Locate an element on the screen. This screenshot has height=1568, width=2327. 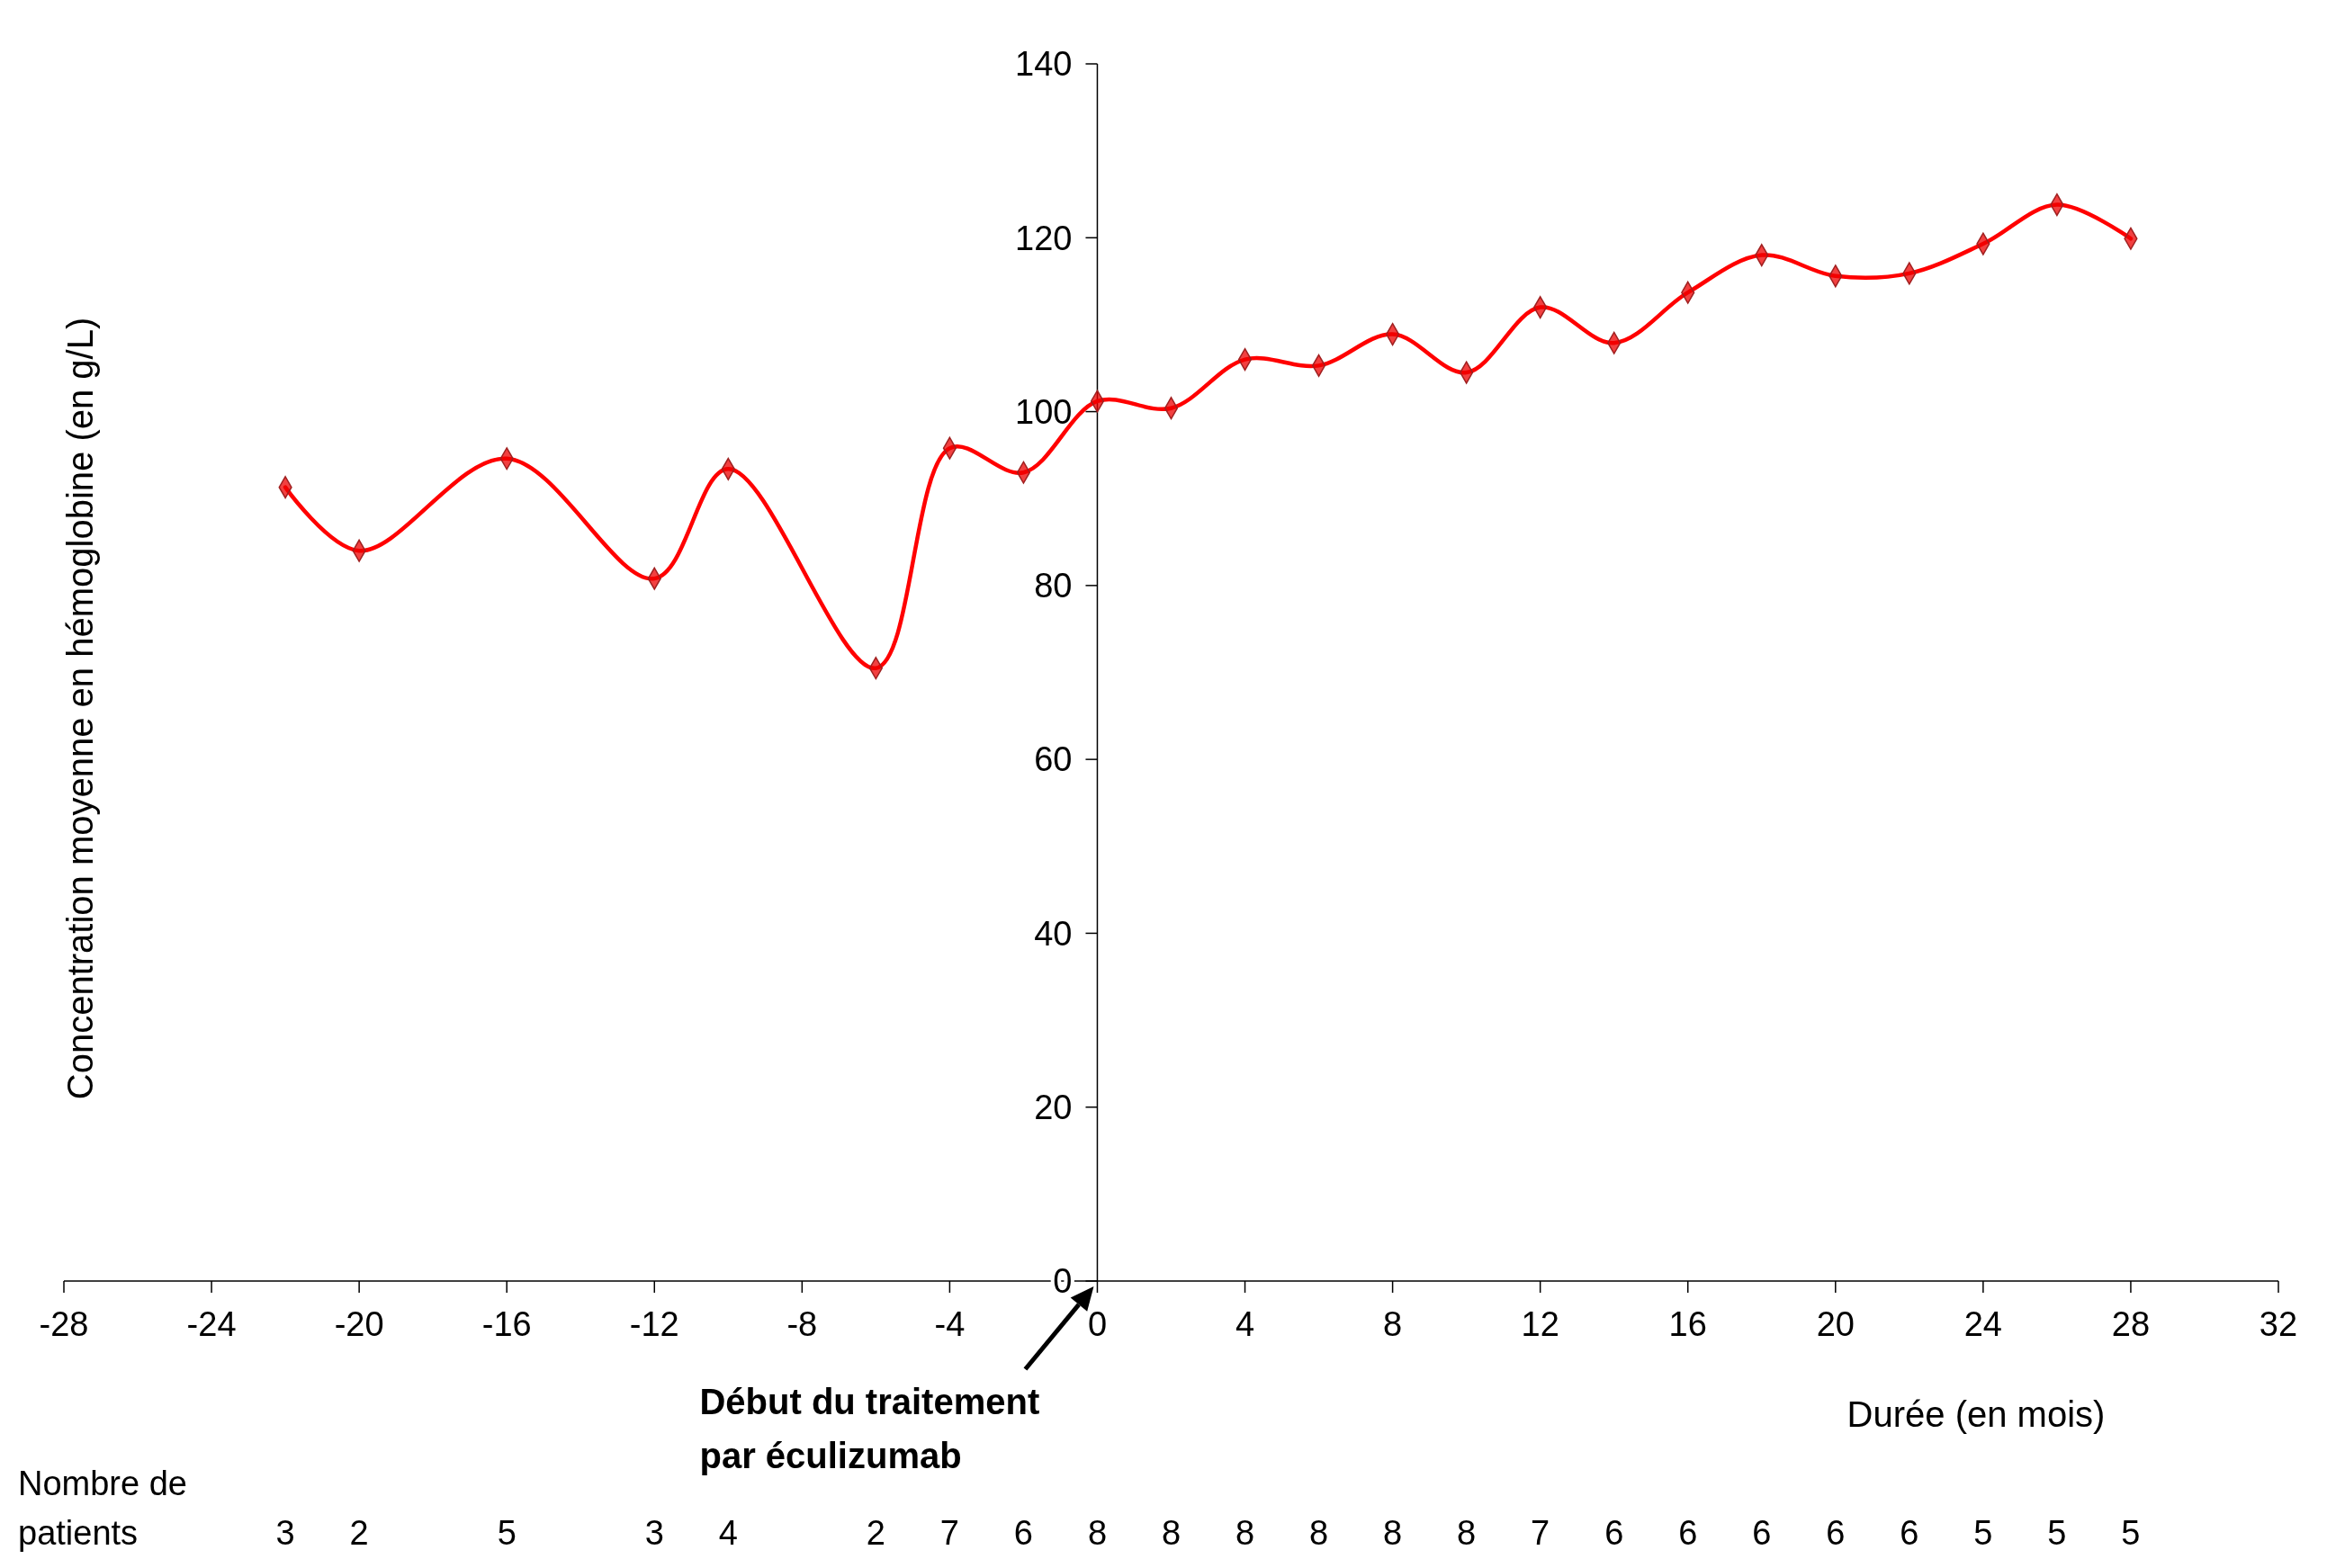
text: Début du traitement par éculizumab is located at coordinates (869, 1428).